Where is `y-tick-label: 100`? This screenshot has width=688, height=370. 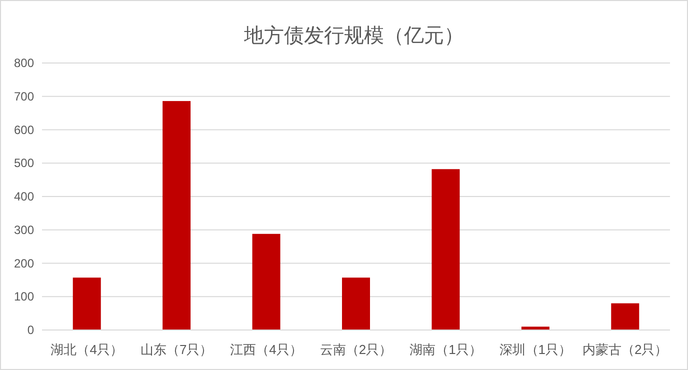
y-tick-label: 100 is located at coordinates (24, 297).